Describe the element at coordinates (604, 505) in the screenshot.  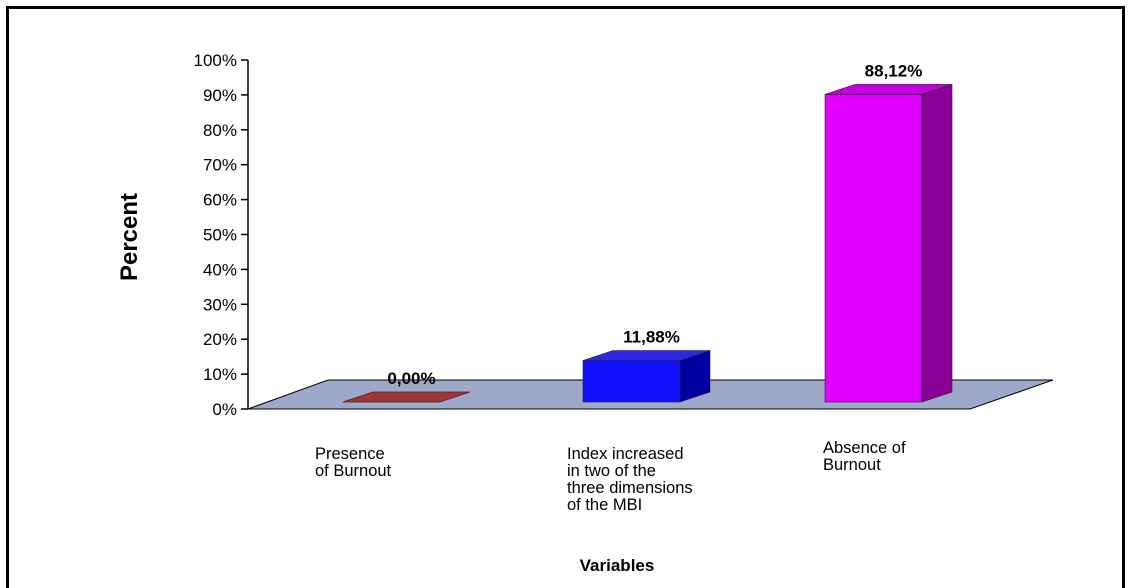
I see `x-category-label: of the MBI` at that location.